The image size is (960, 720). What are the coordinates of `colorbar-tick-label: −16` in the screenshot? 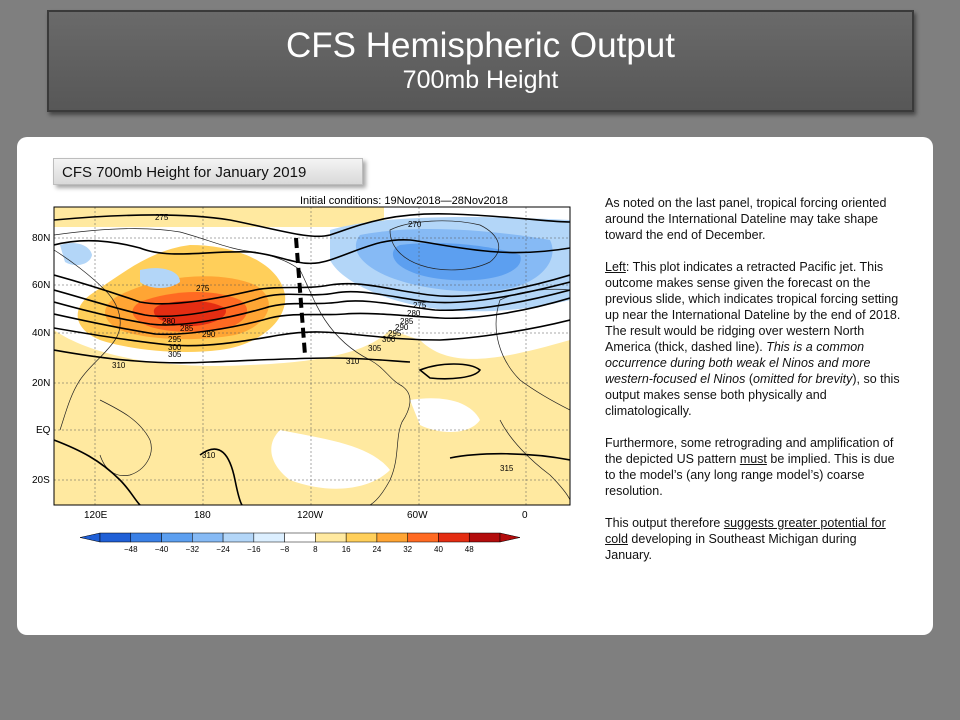 It's located at (254, 549).